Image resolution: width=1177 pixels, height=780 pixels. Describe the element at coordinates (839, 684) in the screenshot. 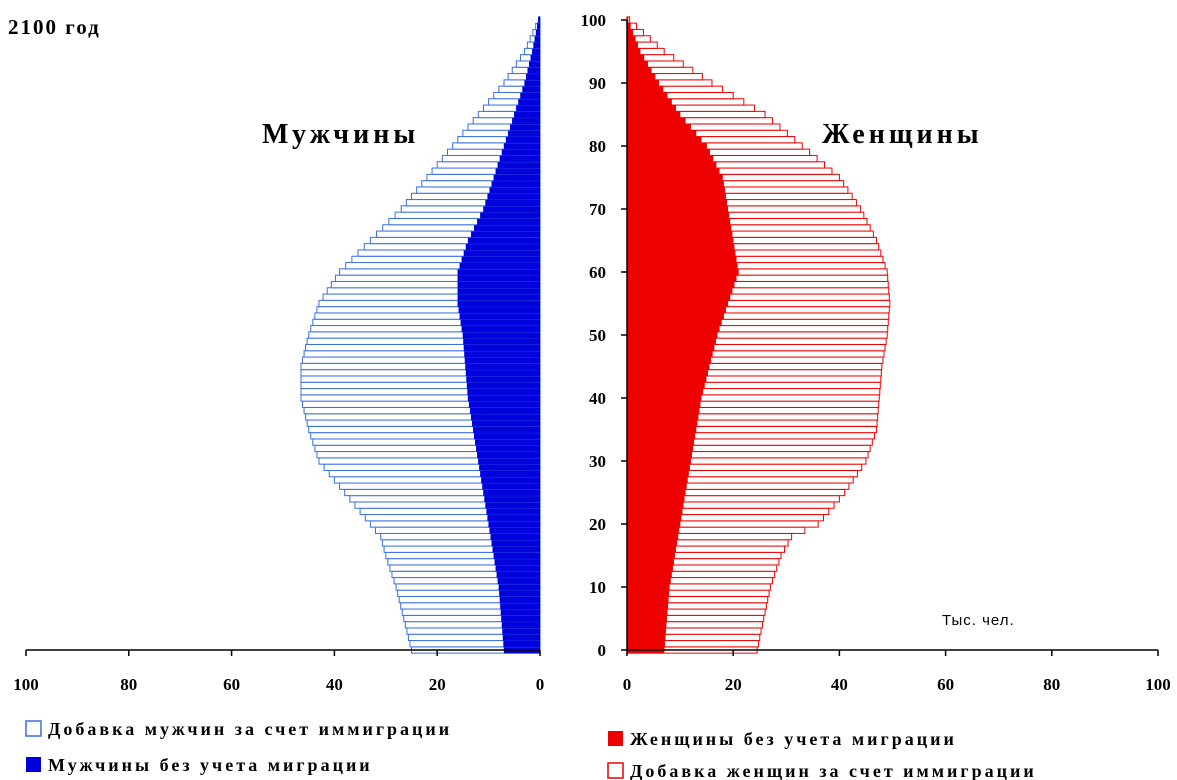

I see `female-x-tick-label-40: 40` at that location.